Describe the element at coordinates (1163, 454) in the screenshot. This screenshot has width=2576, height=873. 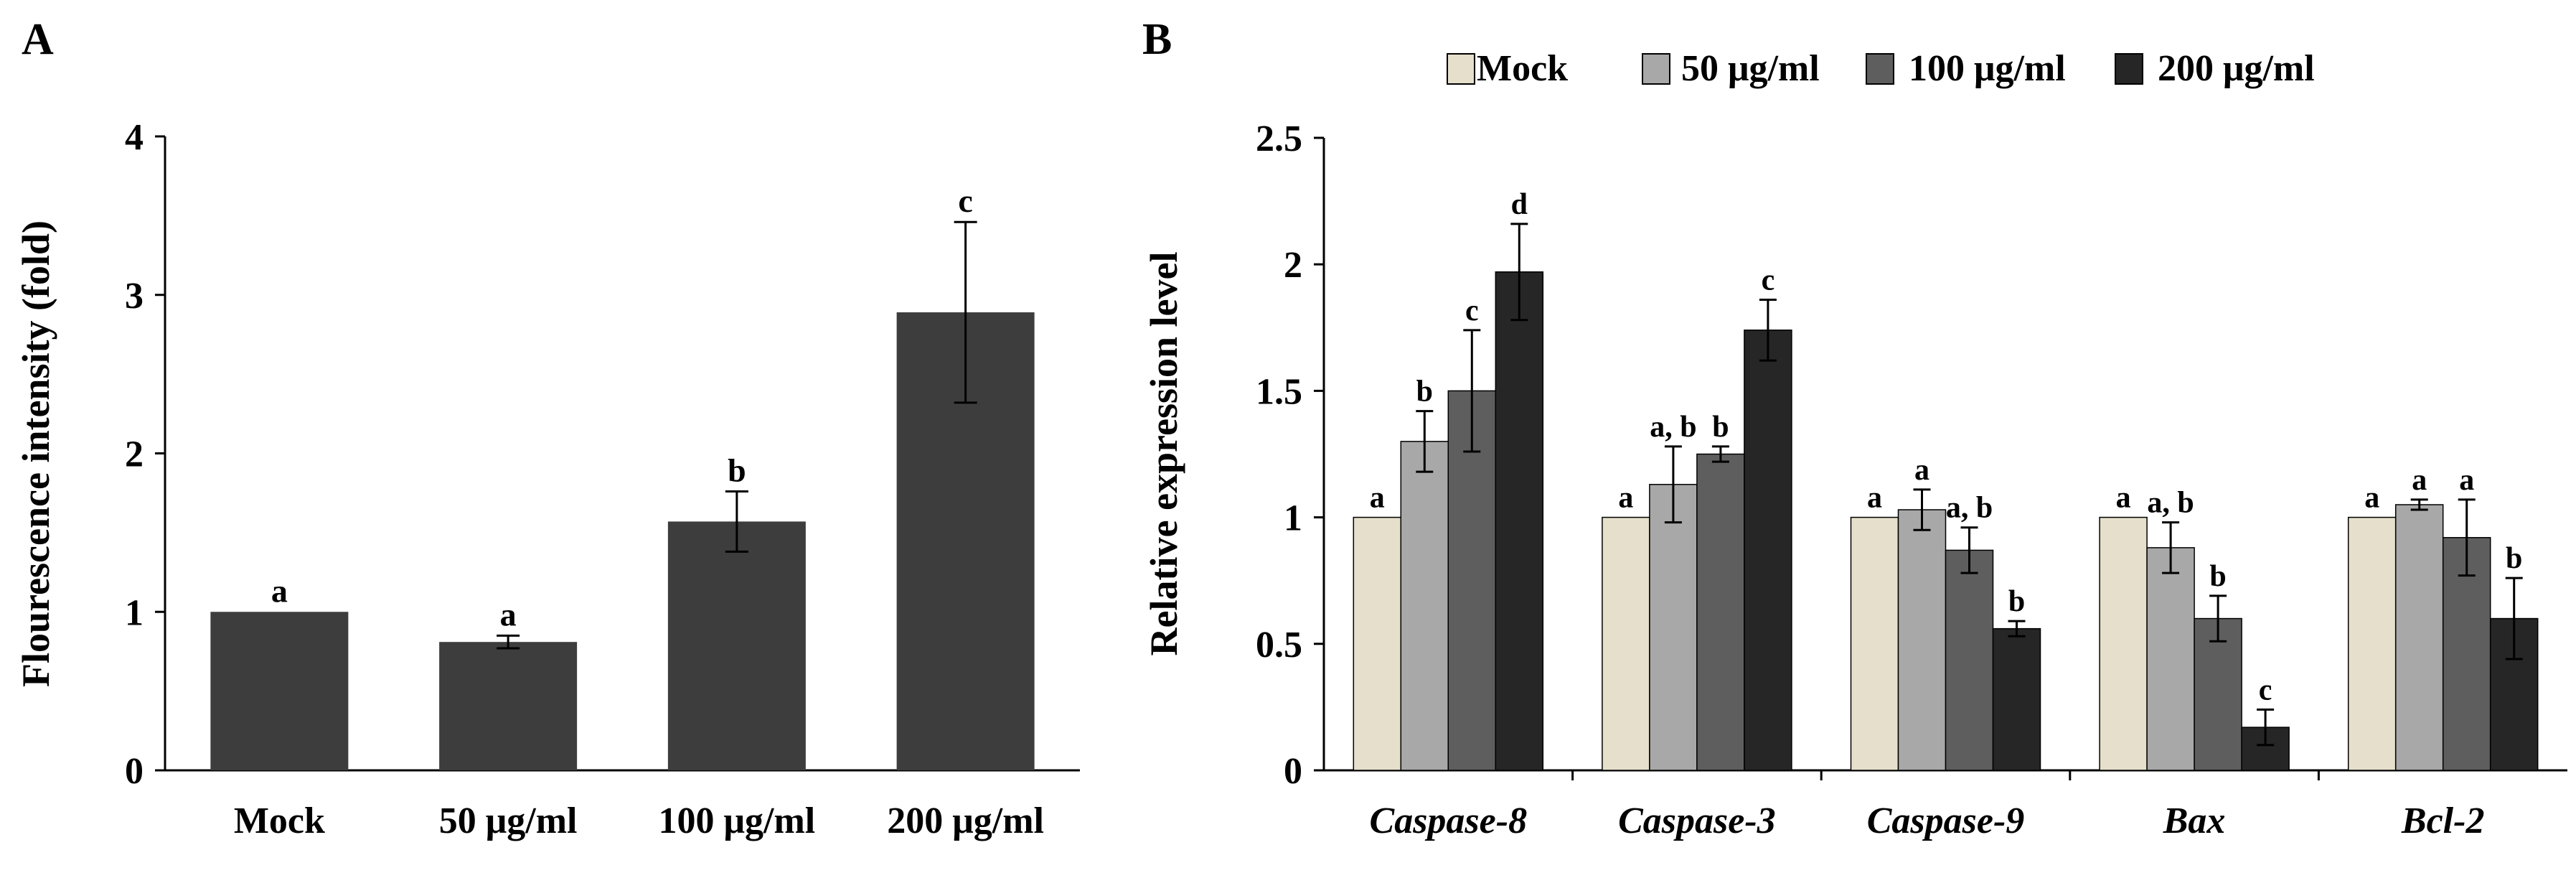
I see `panel-b-ylabel: Relative expression level` at that location.